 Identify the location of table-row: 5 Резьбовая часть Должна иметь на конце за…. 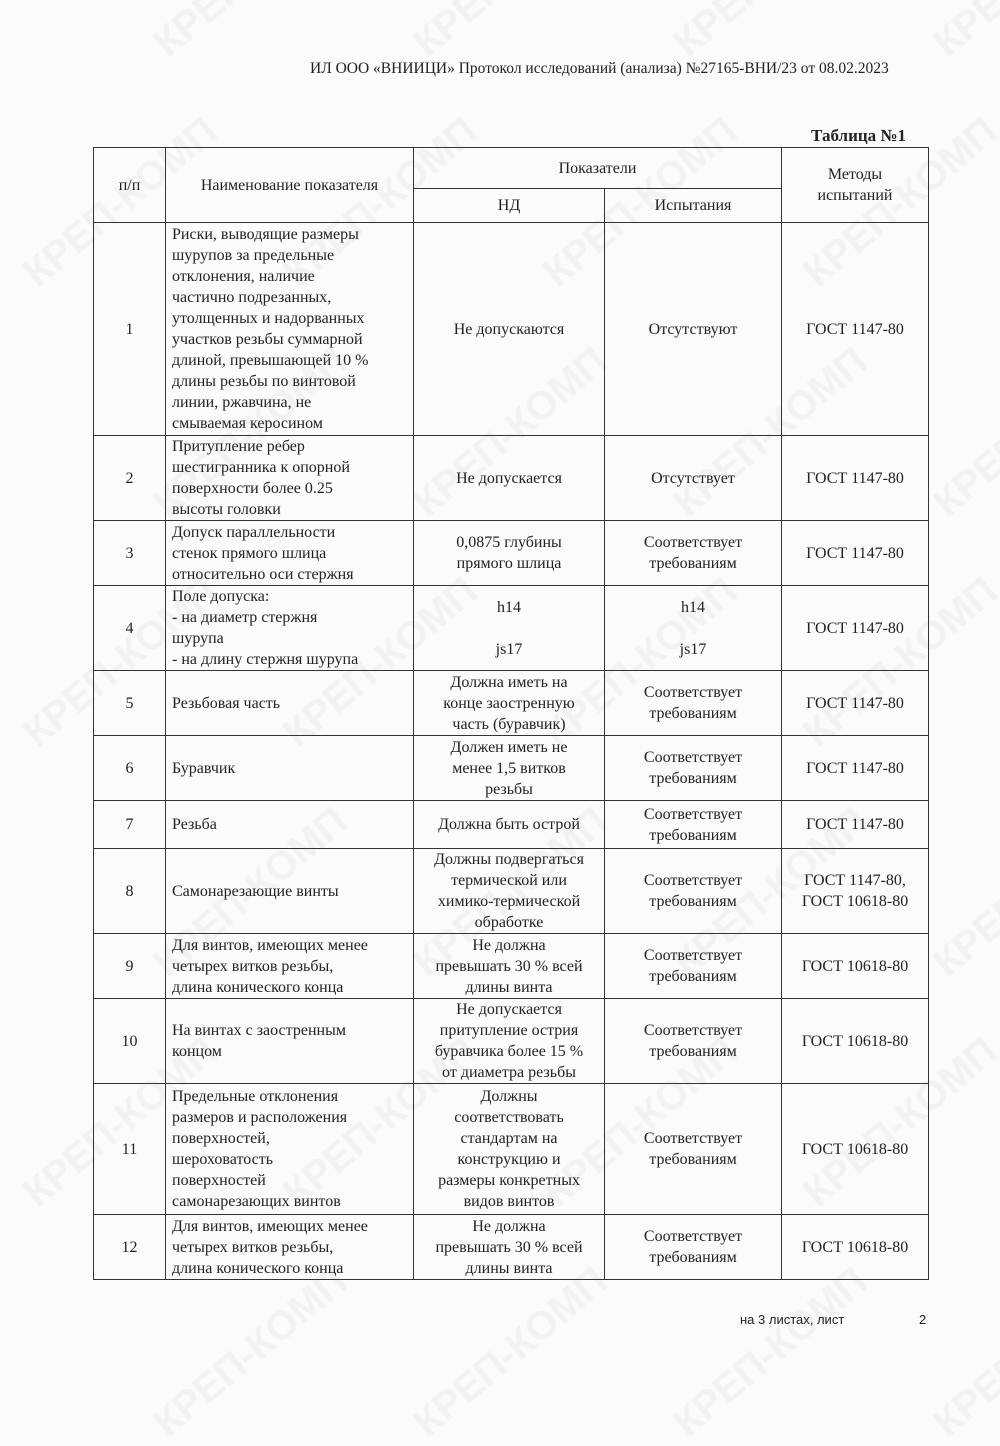
(511, 703).